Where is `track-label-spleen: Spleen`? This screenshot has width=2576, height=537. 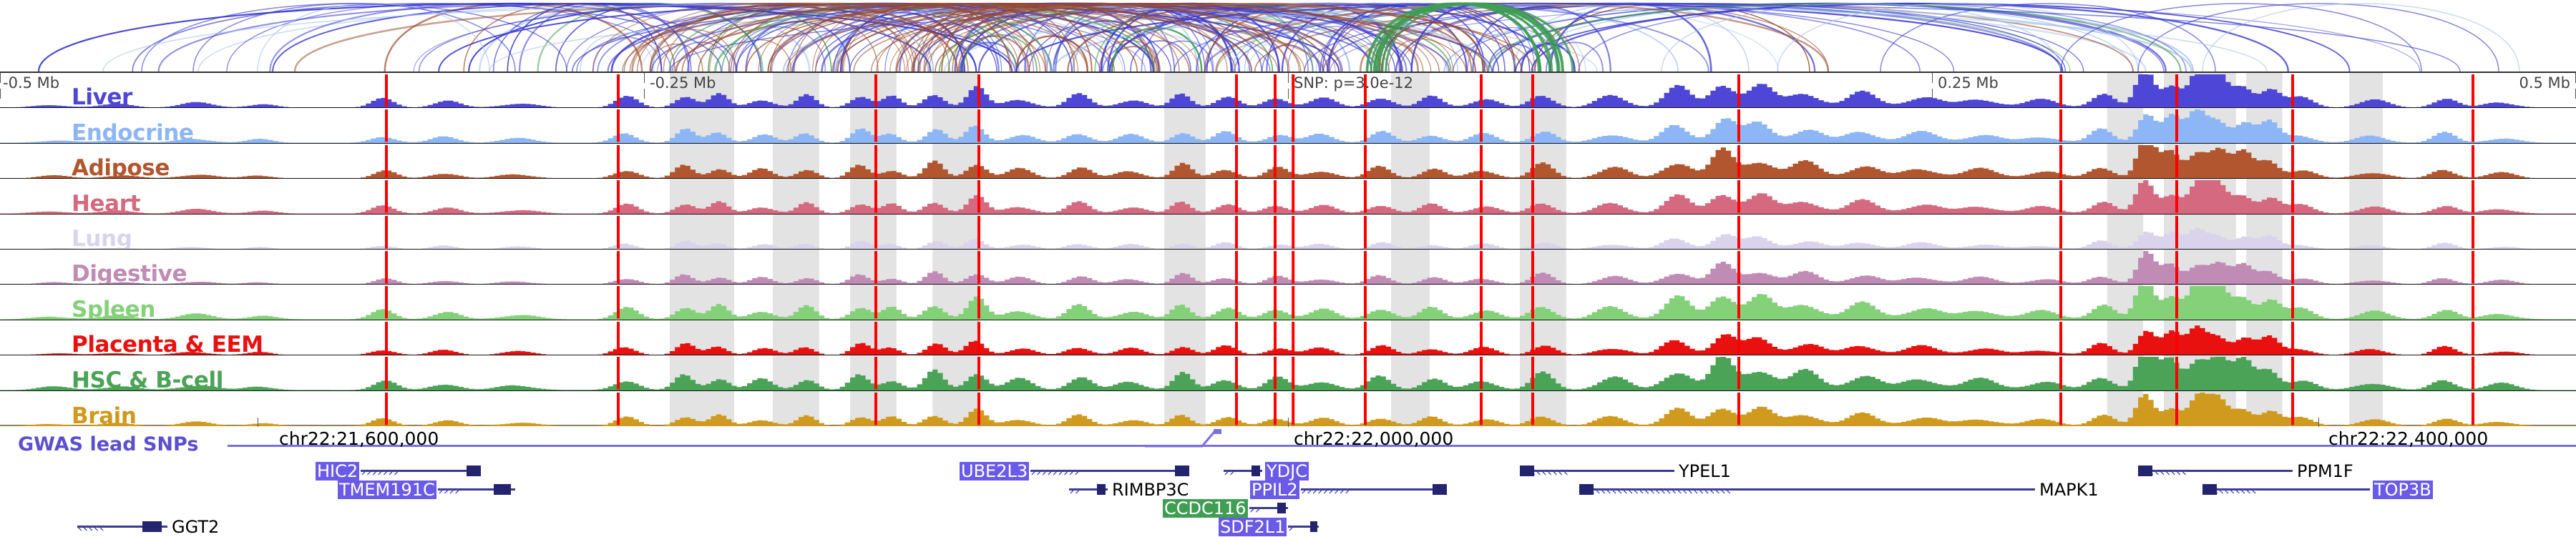
track-label-spleen: Spleen is located at coordinates (113, 308).